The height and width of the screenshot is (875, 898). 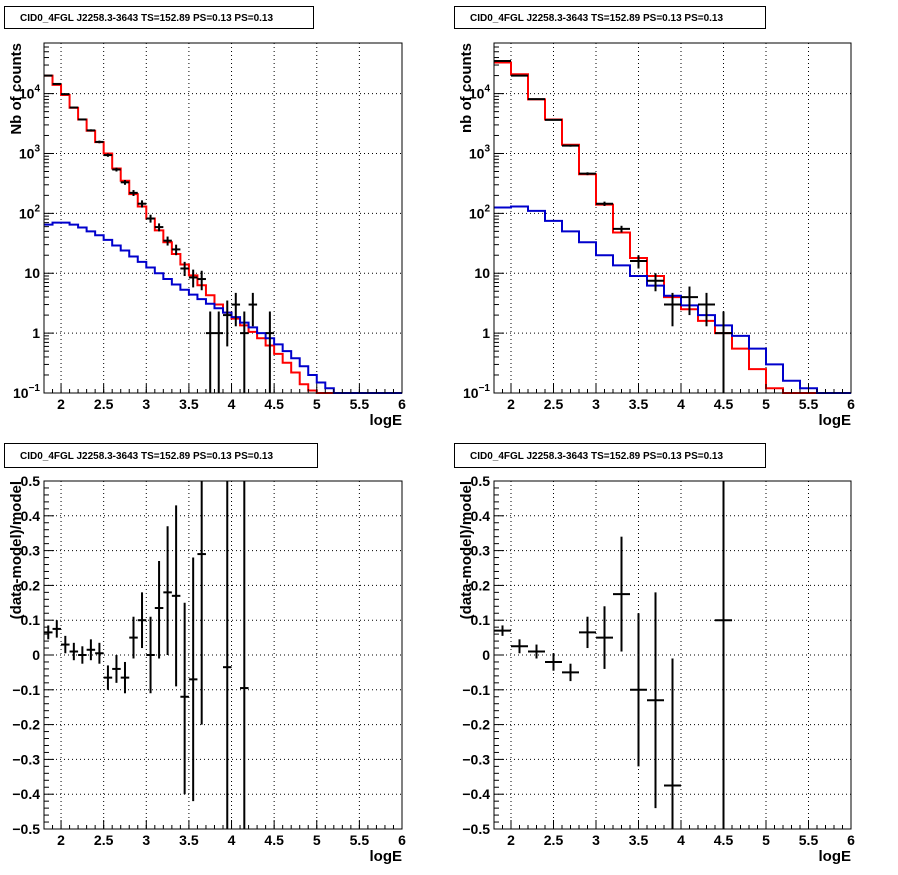 What do you see at coordinates (681, 840) in the screenshot?
I see `x-tick-label: 4` at bounding box center [681, 840].